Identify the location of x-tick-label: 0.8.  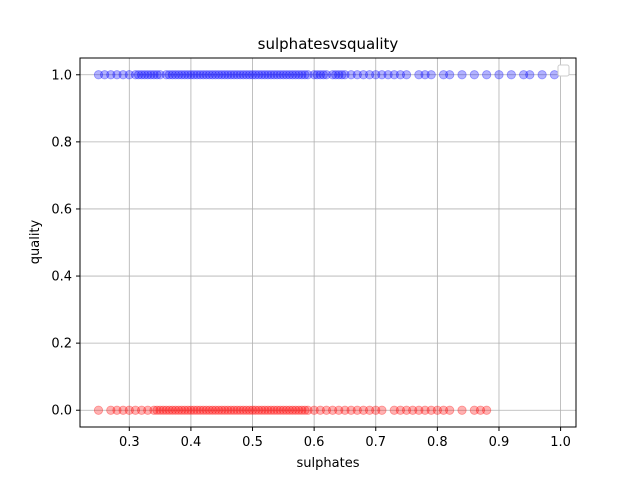
(437, 442).